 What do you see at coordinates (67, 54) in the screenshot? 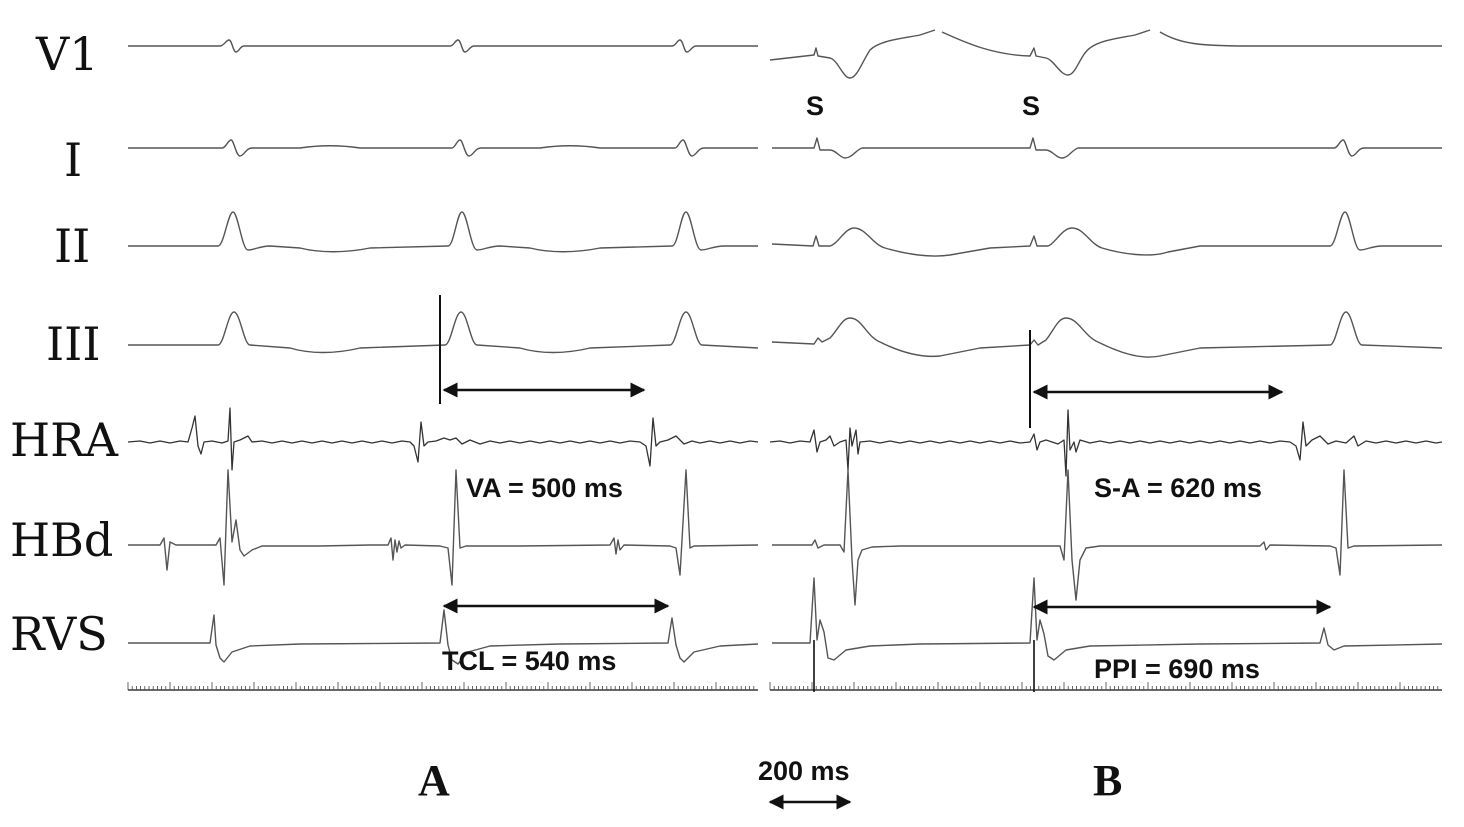
I see `lead-label-v1: V1` at bounding box center [67, 54].